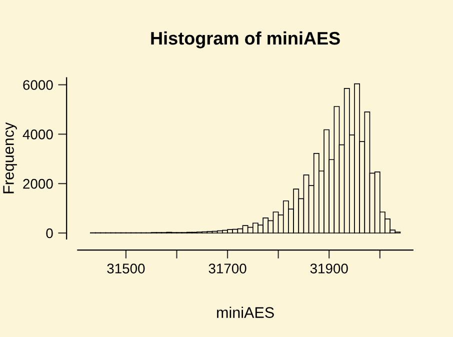  What do you see at coordinates (37, 135) in the screenshot?
I see `y-tick-label: 4000` at bounding box center [37, 135].